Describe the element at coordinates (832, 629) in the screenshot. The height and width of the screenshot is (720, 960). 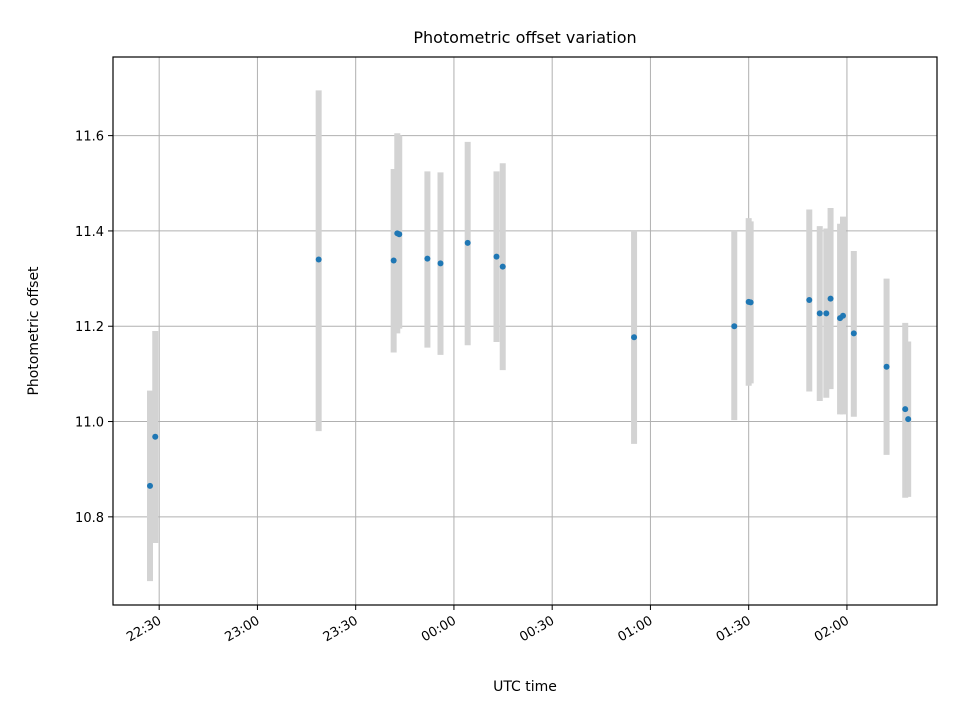
I see `x-tick-label: 02:00` at that location.